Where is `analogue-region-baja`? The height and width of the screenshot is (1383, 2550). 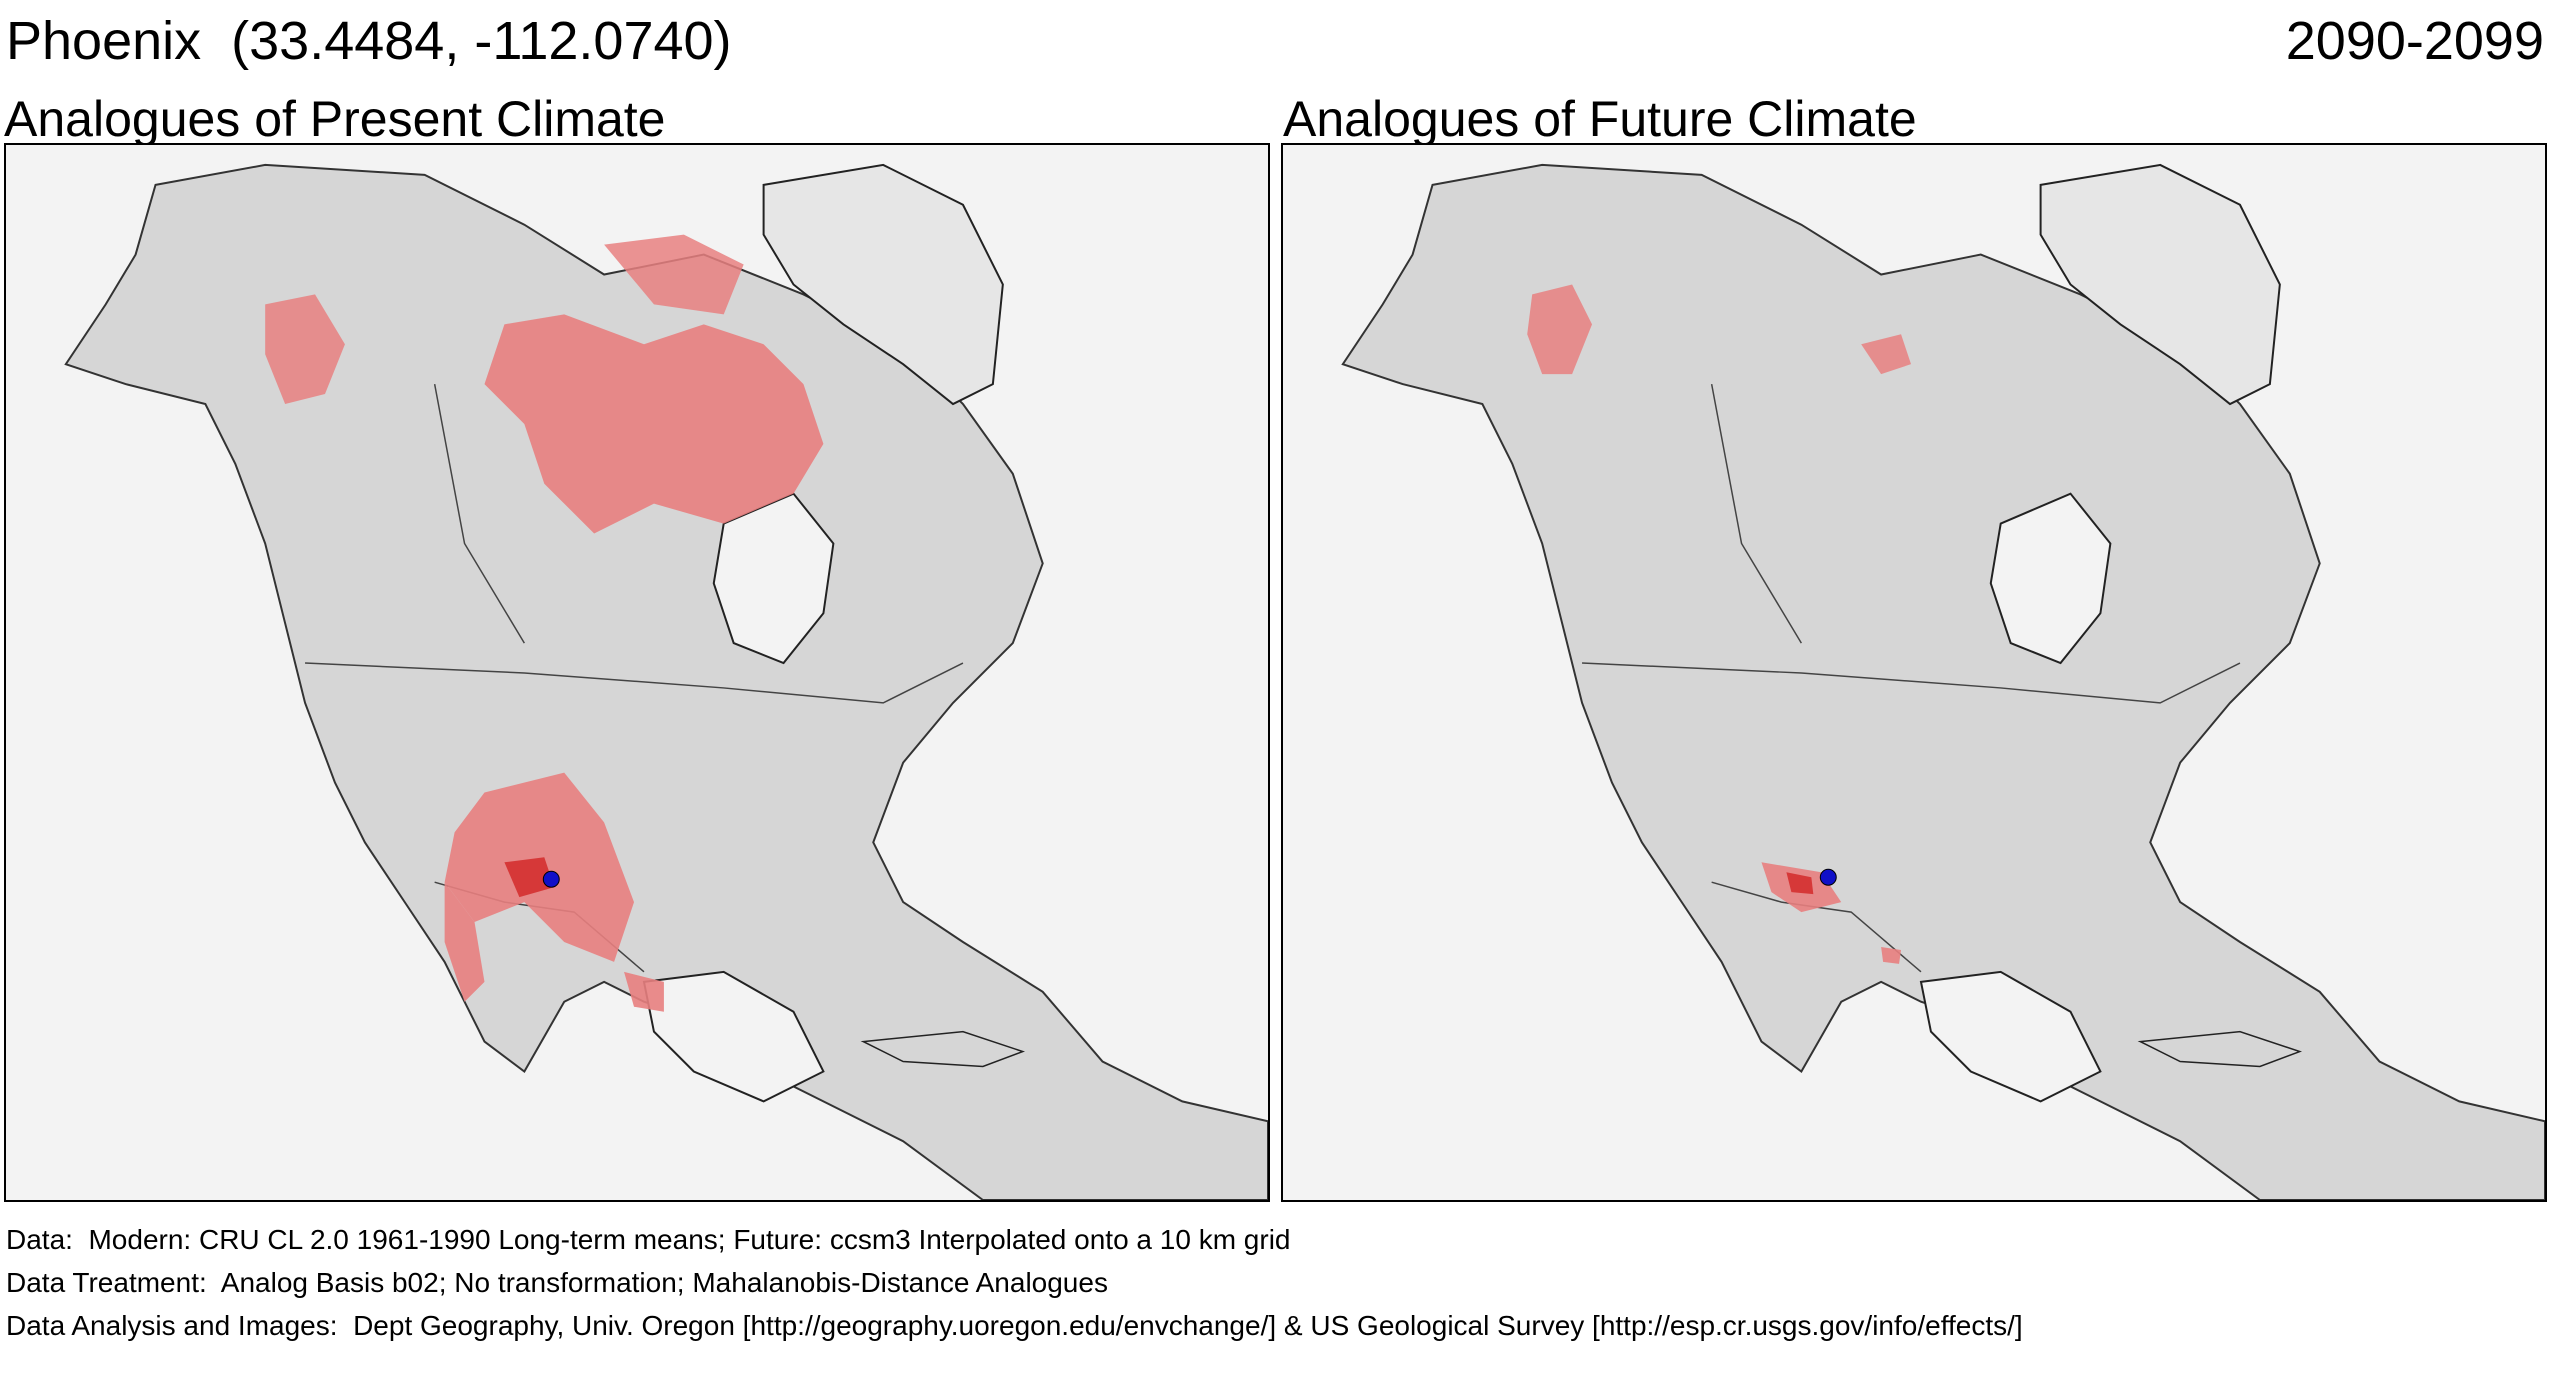 analogue-region-baja is located at coordinates (464, 942).